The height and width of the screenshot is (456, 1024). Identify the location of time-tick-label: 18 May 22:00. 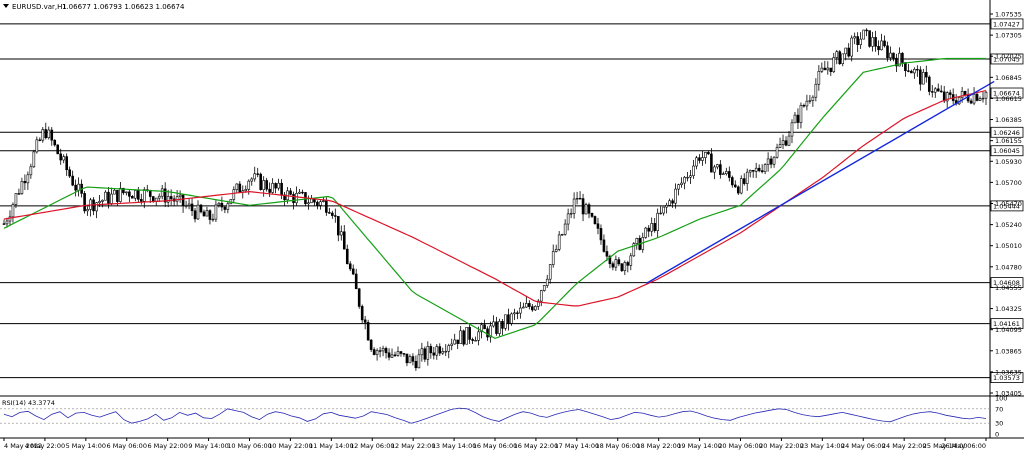
(658, 446).